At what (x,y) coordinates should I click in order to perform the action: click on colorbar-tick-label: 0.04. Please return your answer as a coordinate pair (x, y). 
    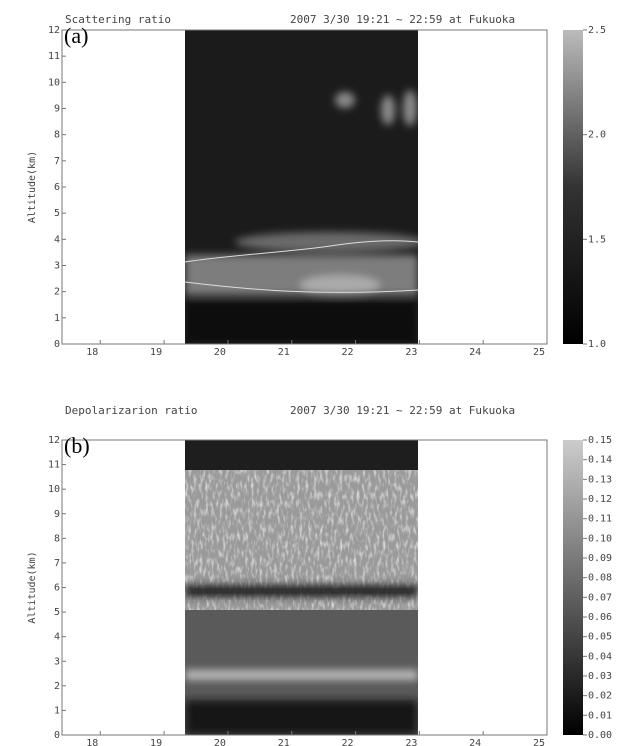
    Looking at the image, I should click on (600, 656).